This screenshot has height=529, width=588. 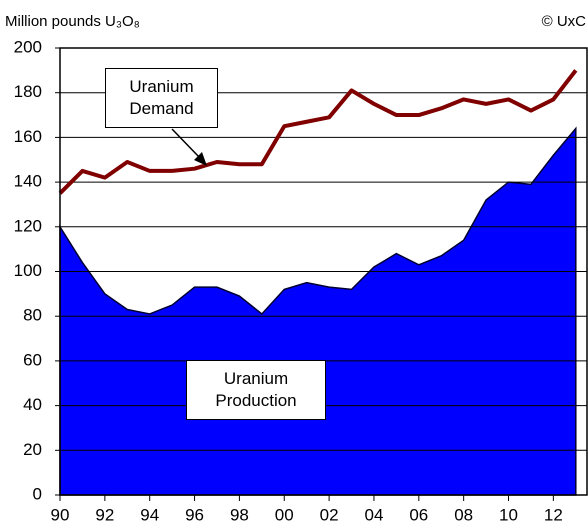 What do you see at coordinates (28, 225) in the screenshot?
I see `y-tick-label: 120` at bounding box center [28, 225].